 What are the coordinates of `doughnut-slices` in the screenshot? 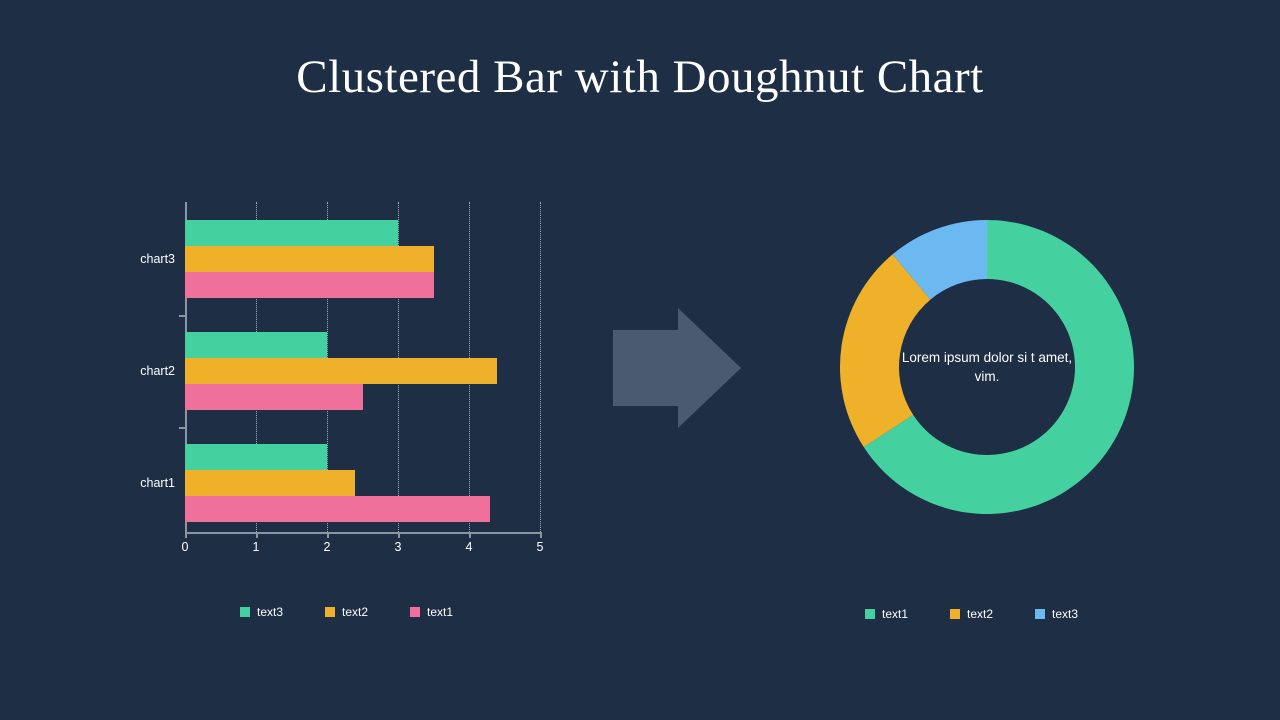 It's located at (987, 367).